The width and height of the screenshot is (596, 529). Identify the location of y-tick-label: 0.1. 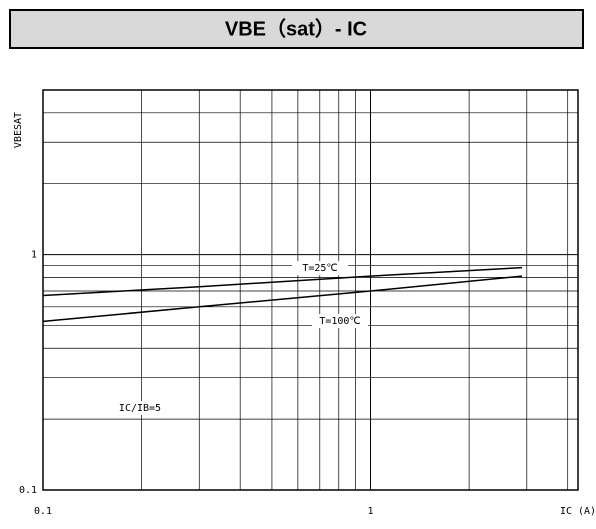
(28, 490).